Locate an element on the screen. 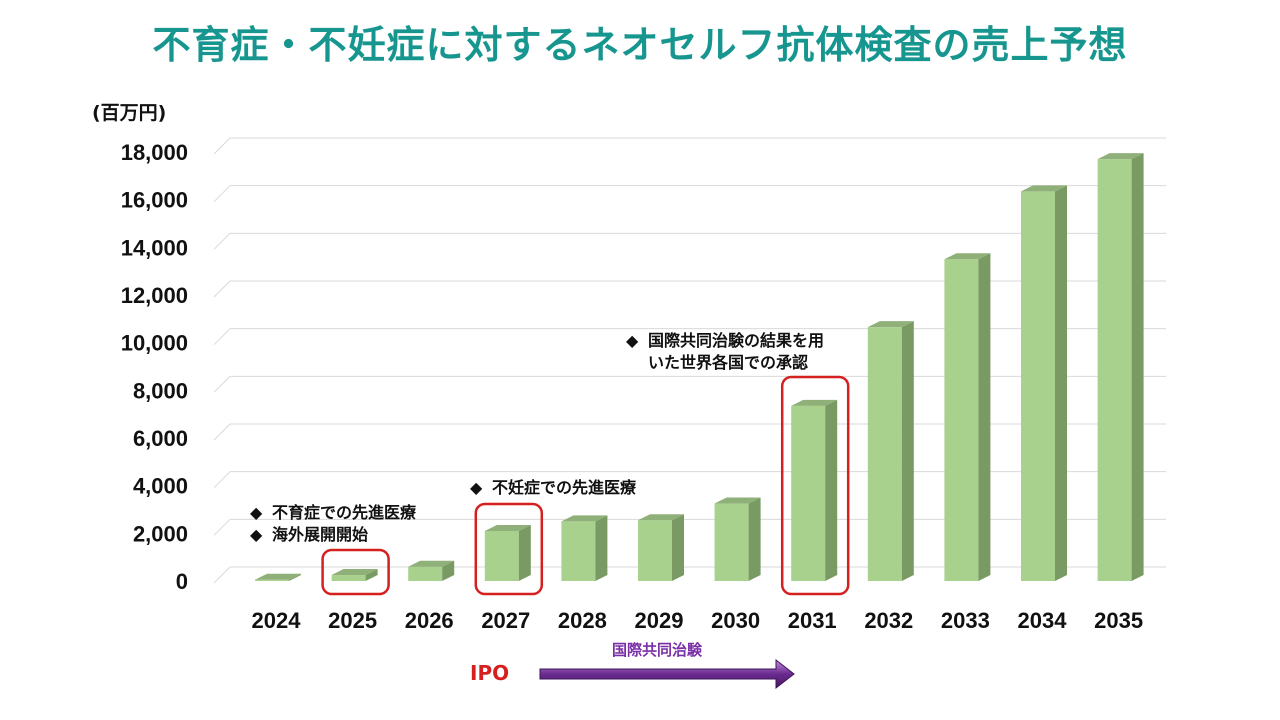 Image resolution: width=1280 pixels, height=720 pixels. timeline-arrow-group is located at coordinates (667, 674).